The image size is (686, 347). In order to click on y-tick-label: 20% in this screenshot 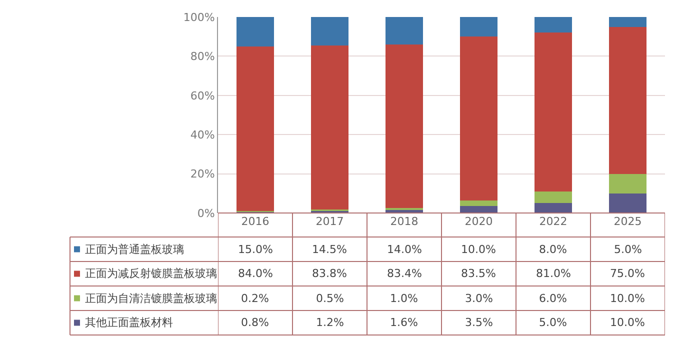, I will do `click(202, 174)`.